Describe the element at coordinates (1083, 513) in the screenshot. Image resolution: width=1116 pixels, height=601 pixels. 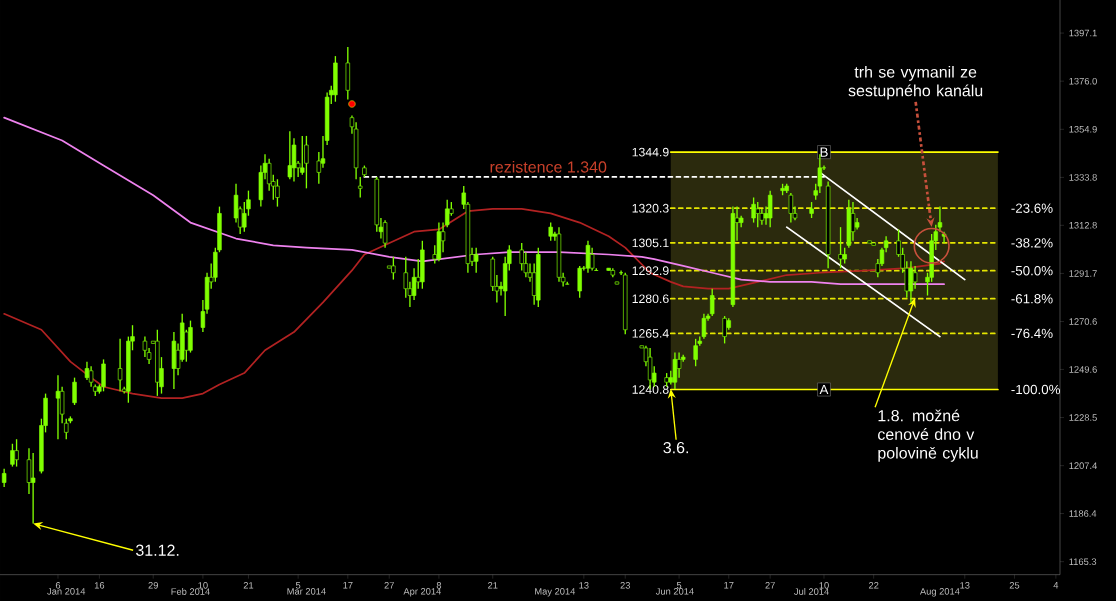
I see `y-tick-label: 1186.4` at that location.